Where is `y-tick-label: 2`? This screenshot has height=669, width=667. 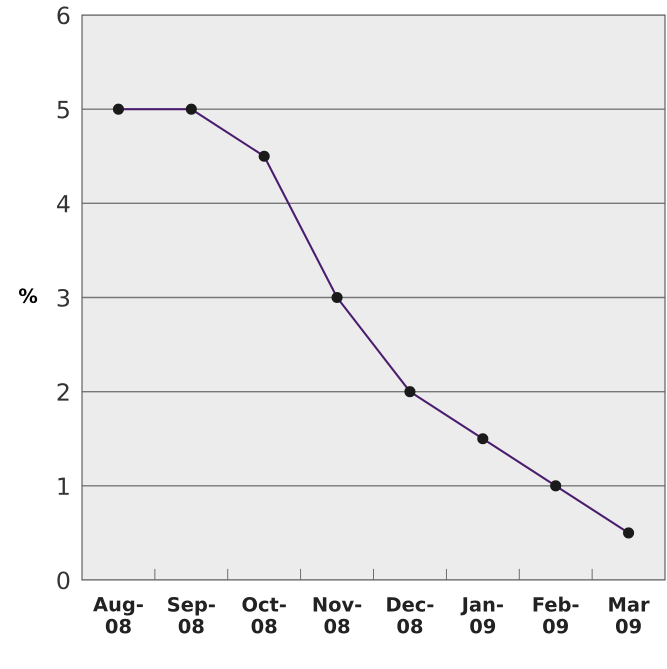 y-tick-label: 2 is located at coordinates (63, 392).